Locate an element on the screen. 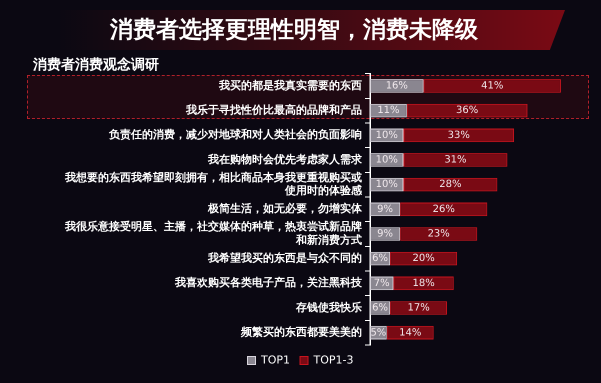  data-label: 20% is located at coordinates (423, 258).